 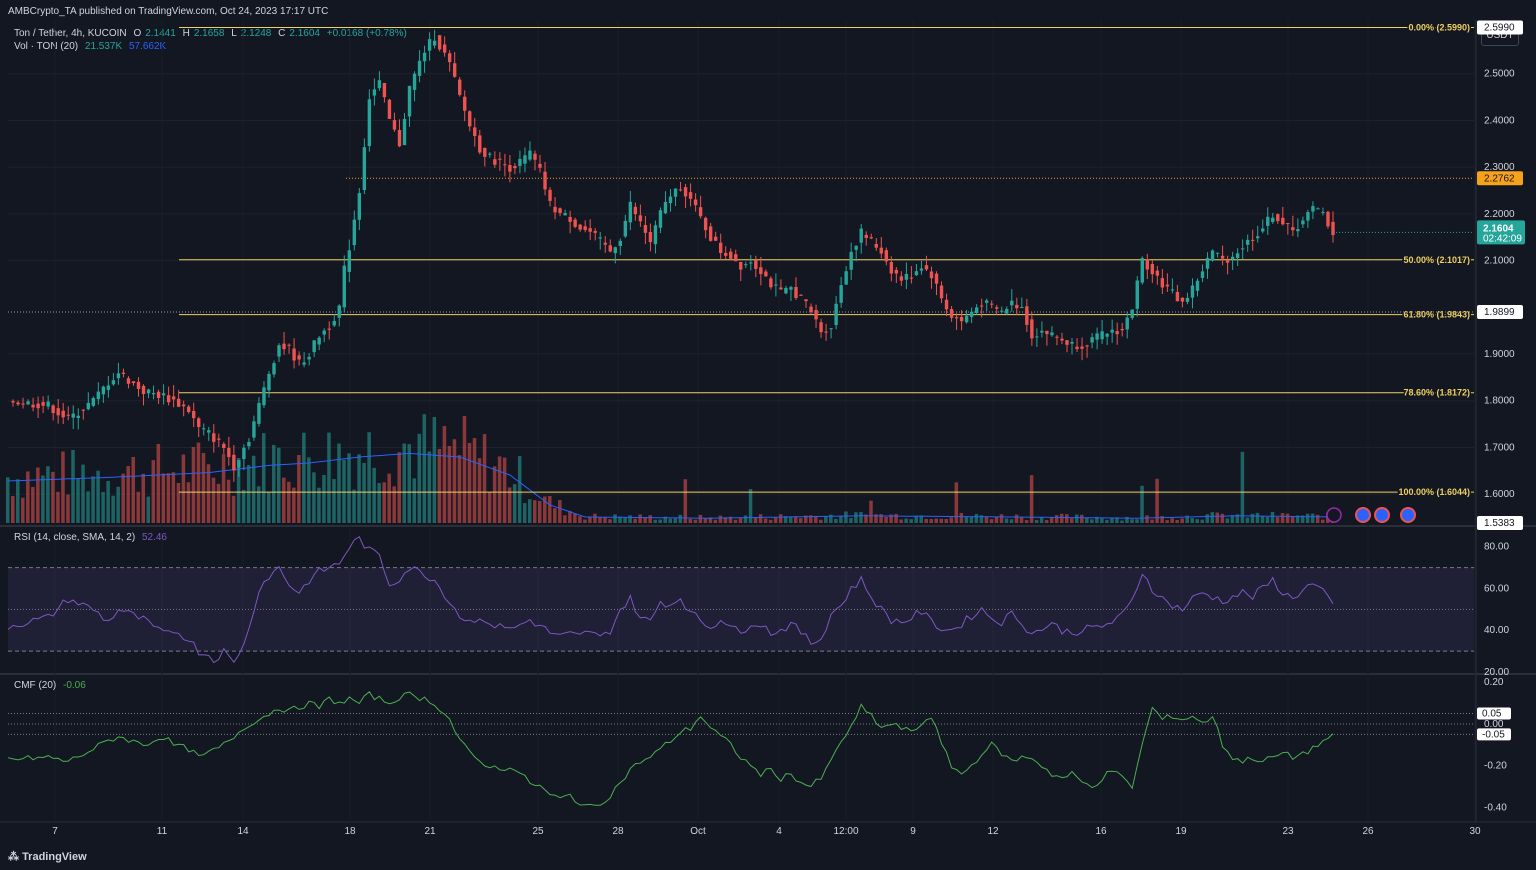 I want to click on tradingview-logo: ⁂ TradingView, so click(x=47, y=856).